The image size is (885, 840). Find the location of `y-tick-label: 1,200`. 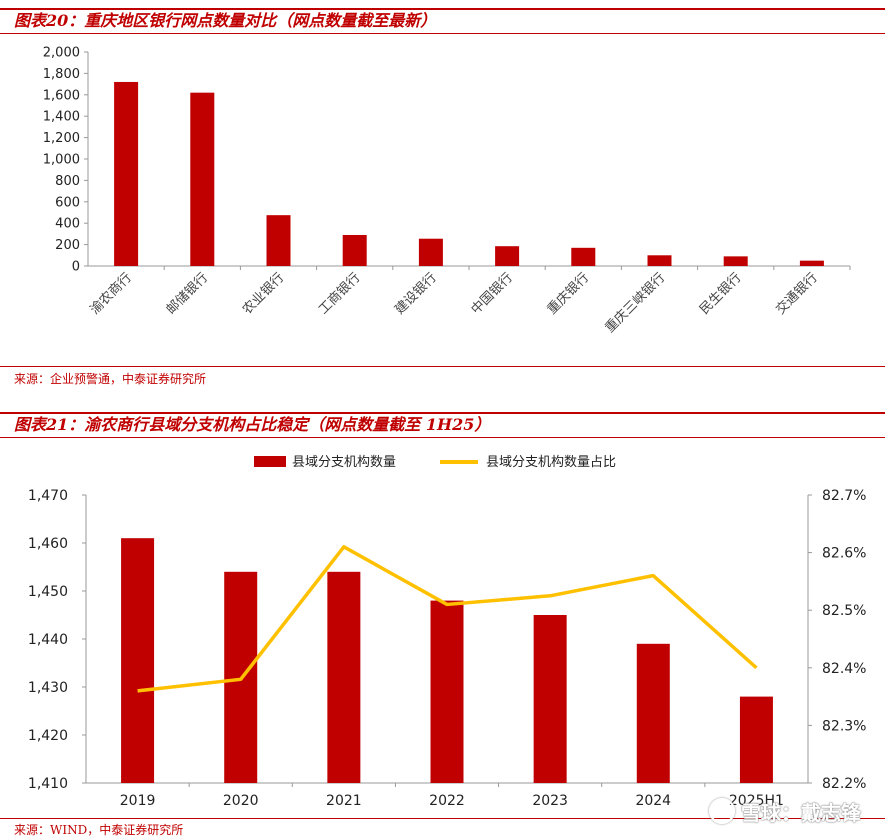

y-tick-label: 1,200 is located at coordinates (61, 138).